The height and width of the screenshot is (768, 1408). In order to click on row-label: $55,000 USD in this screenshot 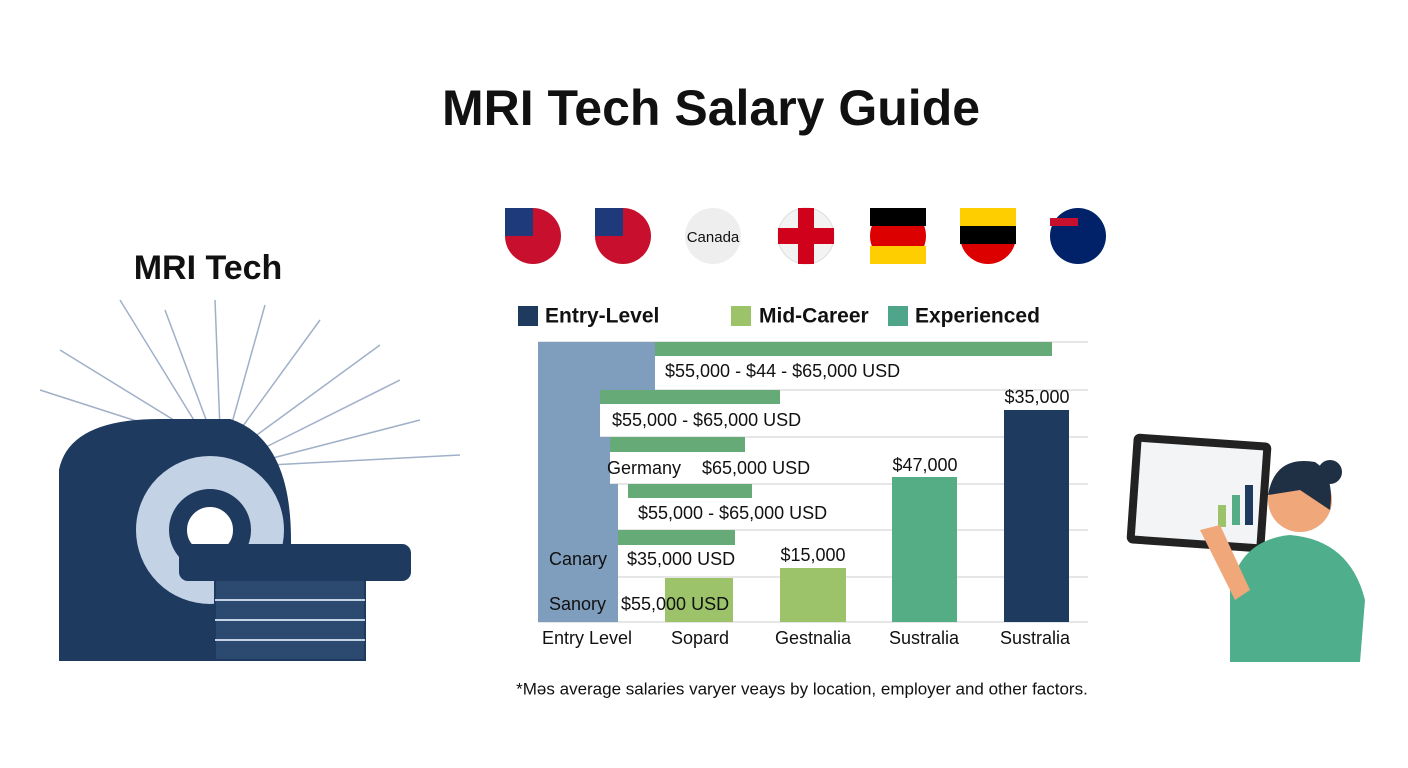, I will do `click(675, 604)`.